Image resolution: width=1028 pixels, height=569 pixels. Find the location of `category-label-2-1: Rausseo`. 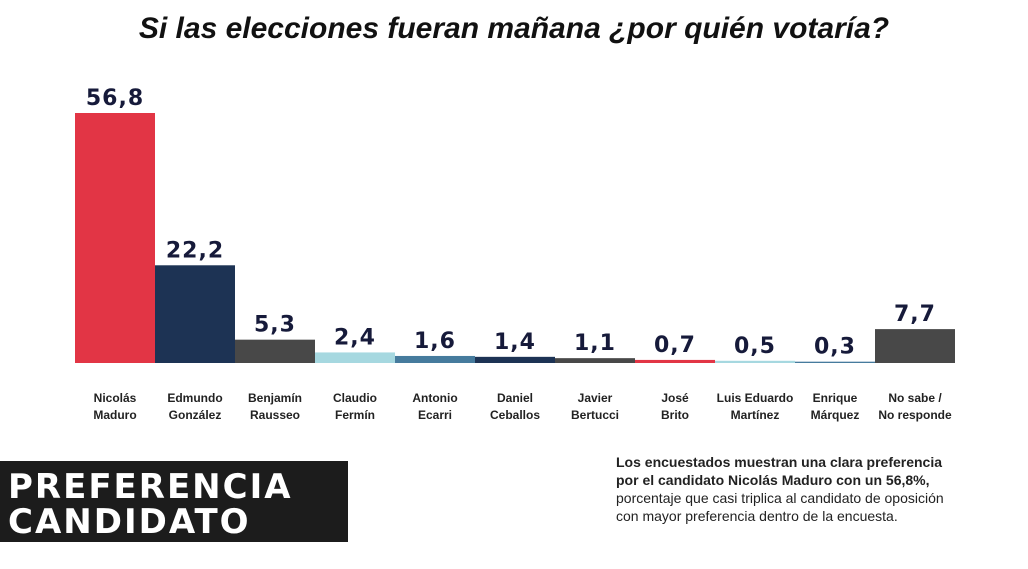

category-label-2-1: Rausseo is located at coordinates (275, 415).